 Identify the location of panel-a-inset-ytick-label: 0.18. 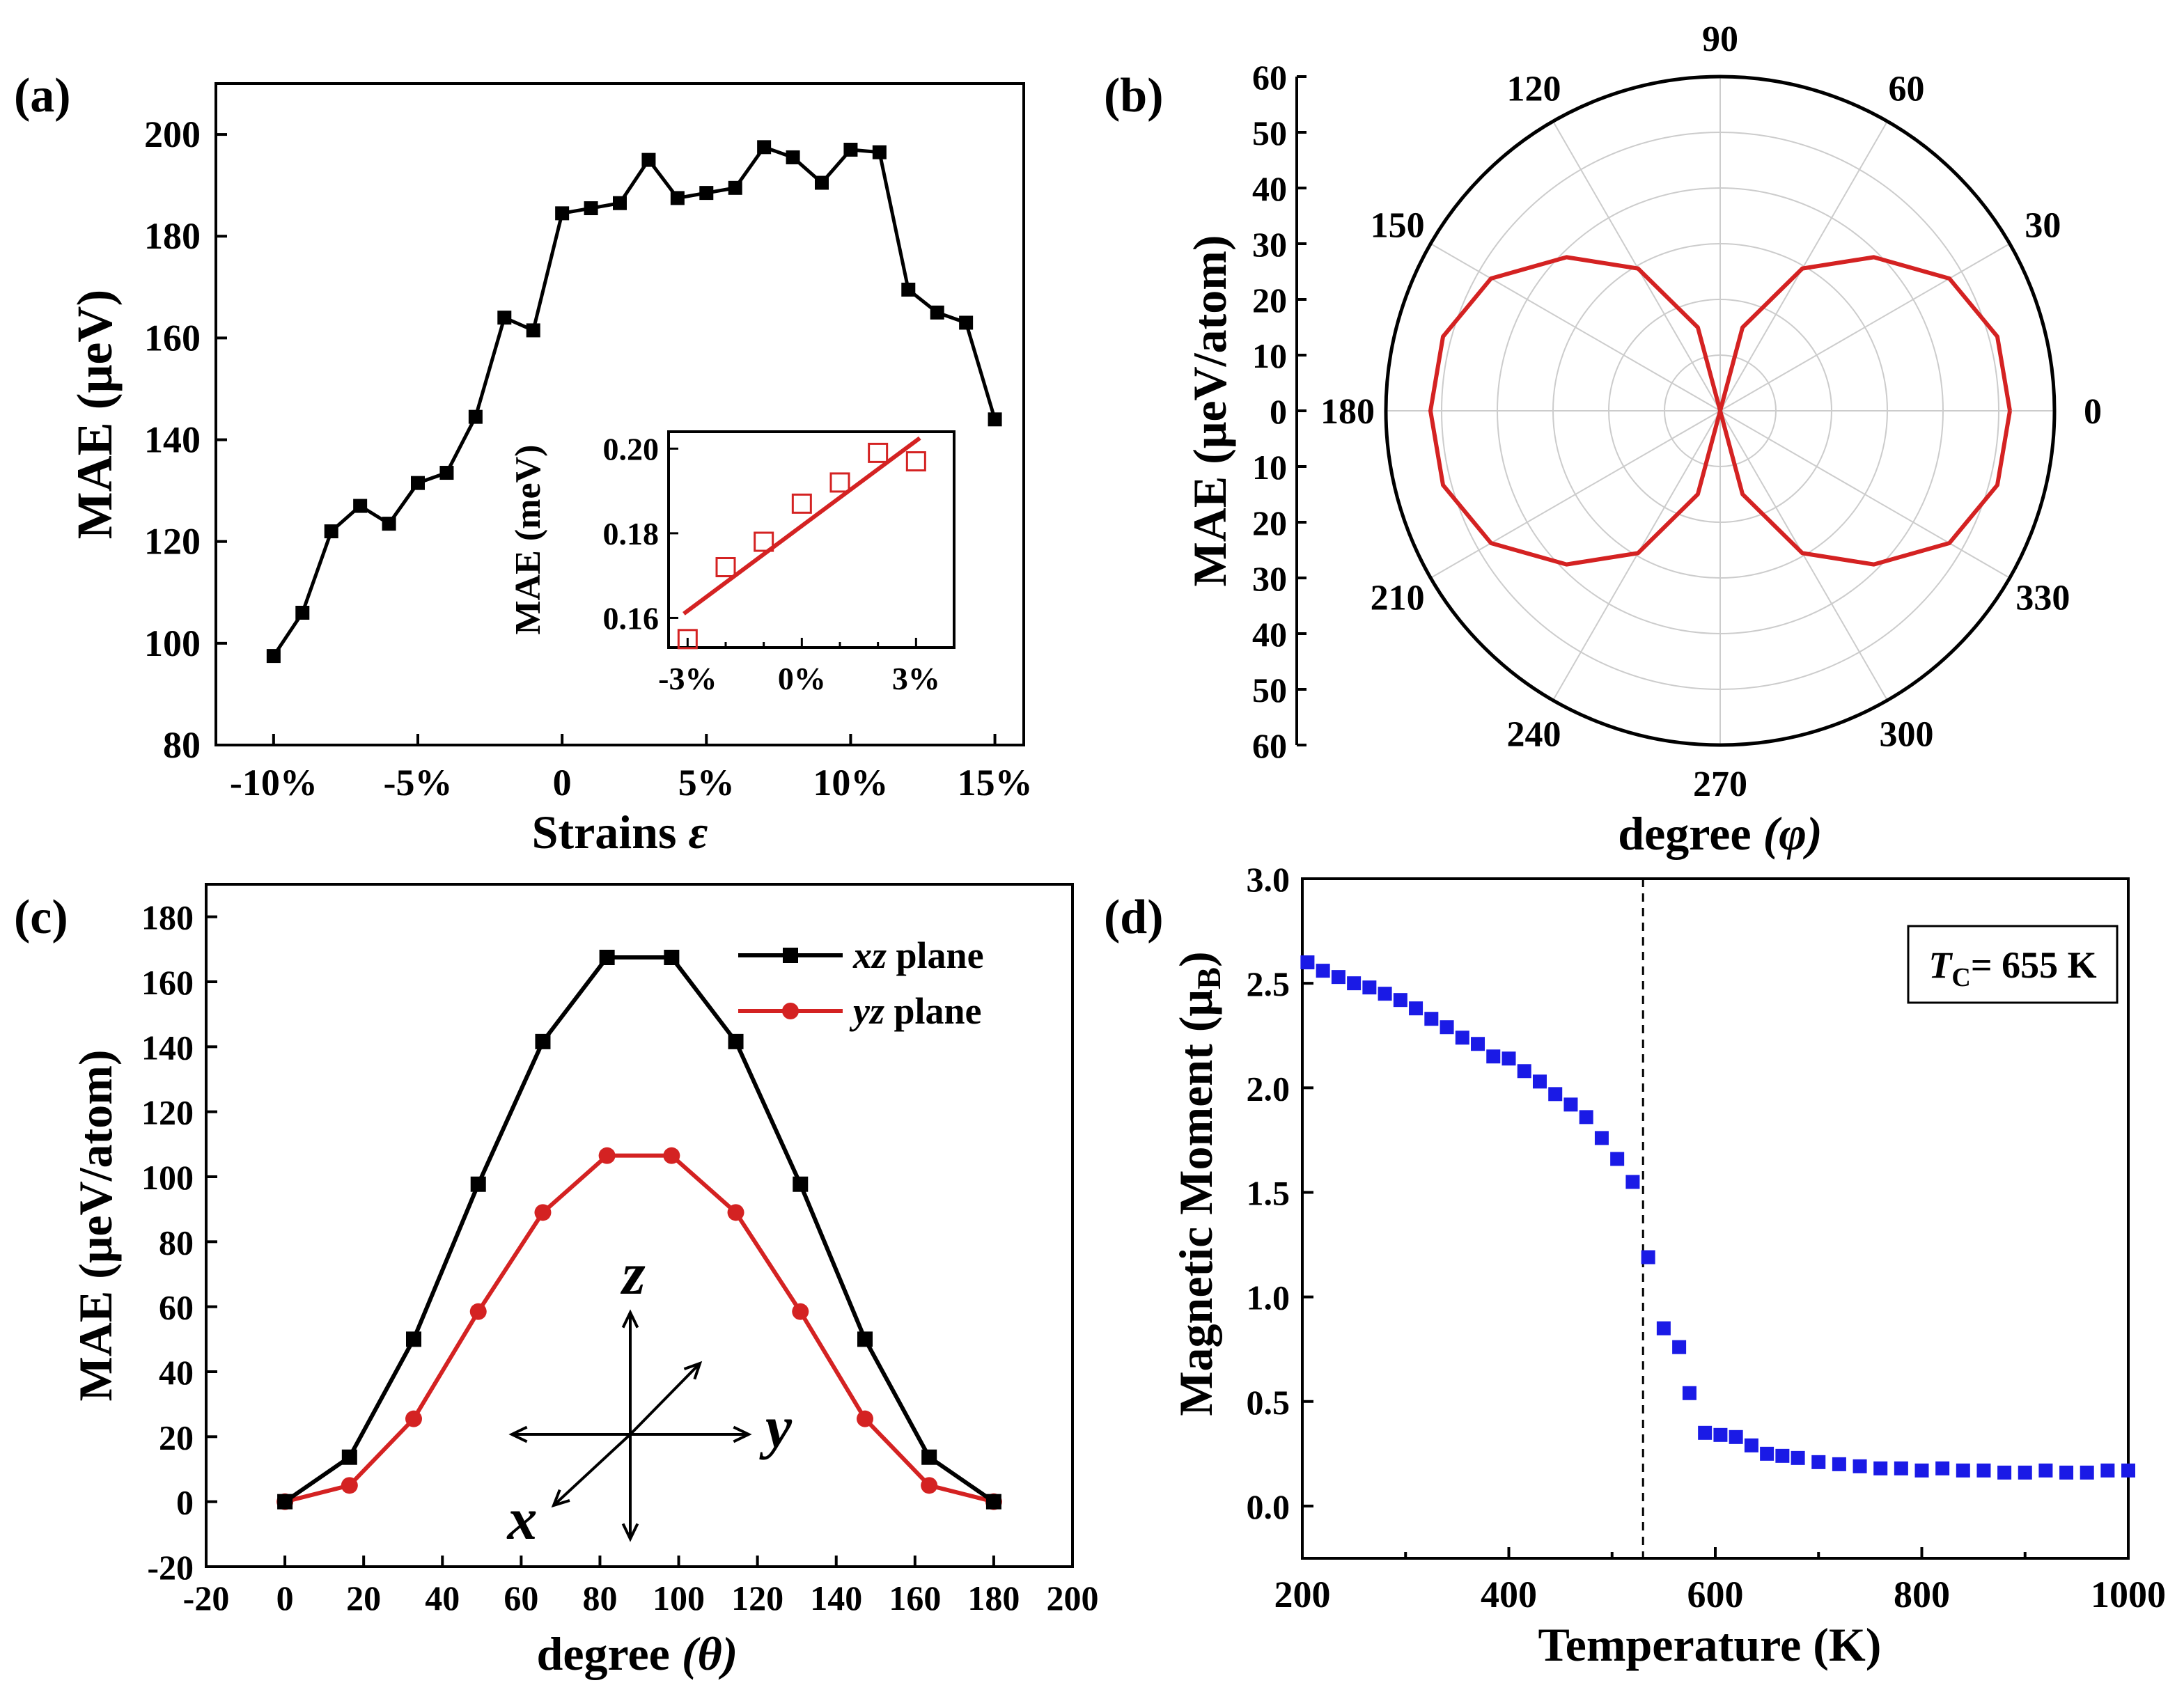
(631, 533).